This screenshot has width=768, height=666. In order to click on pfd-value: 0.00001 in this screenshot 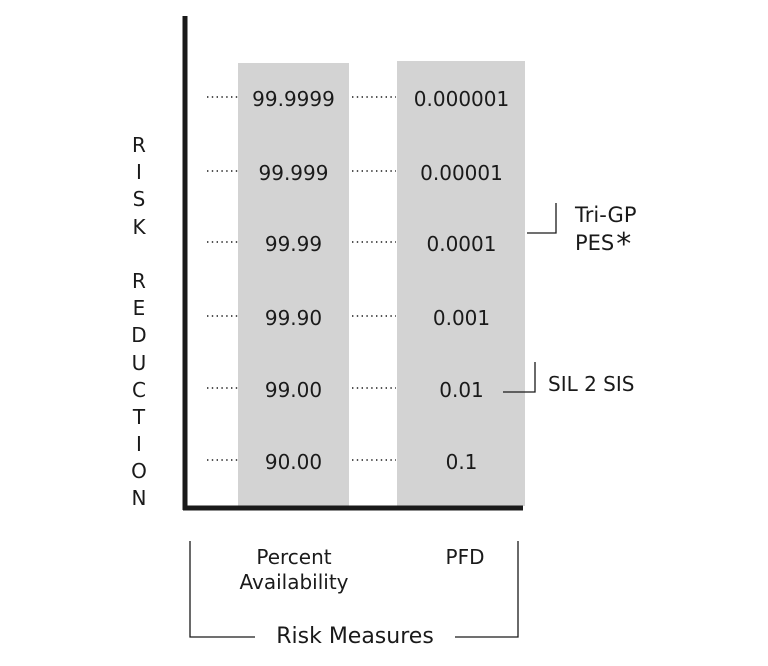, I will do `click(461, 173)`.